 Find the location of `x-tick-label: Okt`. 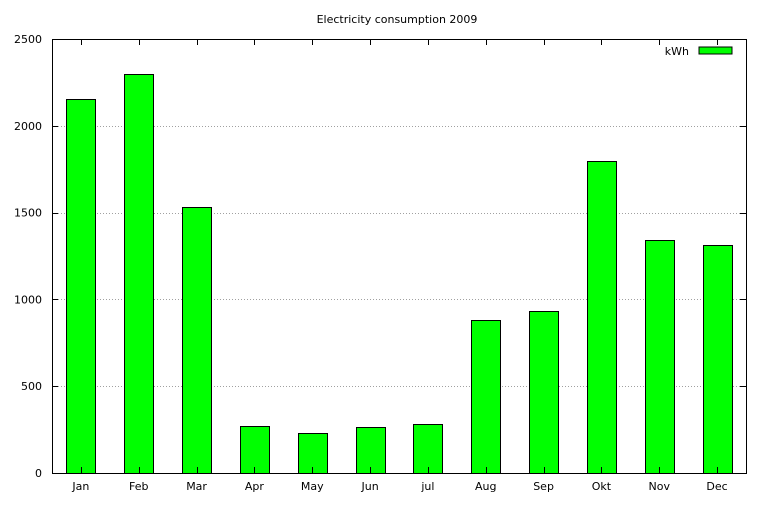

x-tick-label: Okt is located at coordinates (602, 486).